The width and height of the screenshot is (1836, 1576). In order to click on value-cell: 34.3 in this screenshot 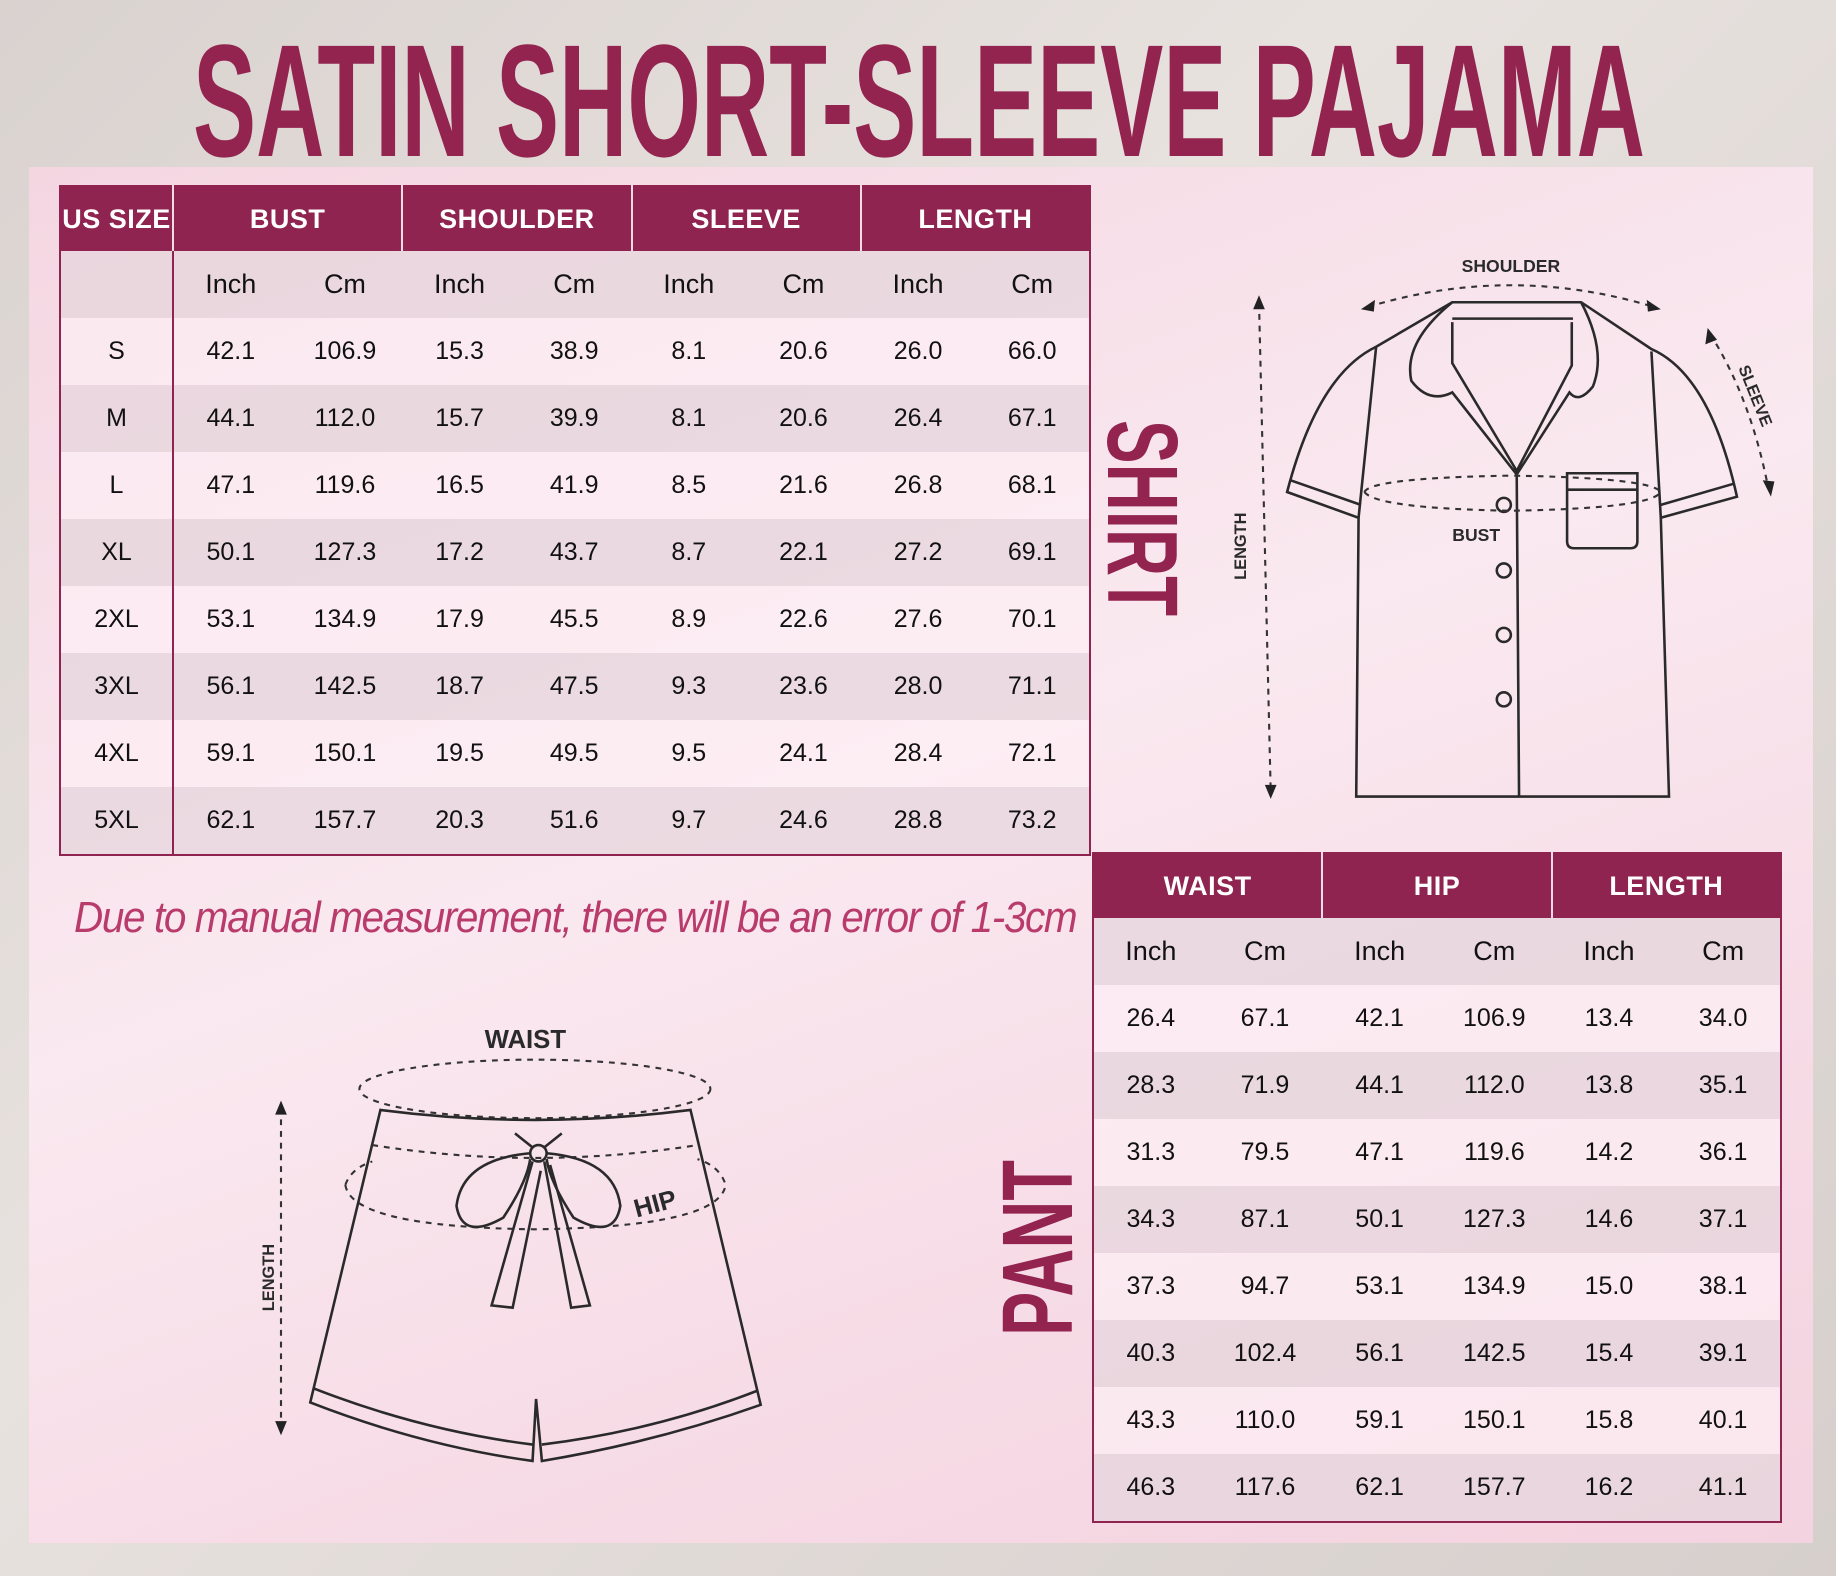, I will do `click(1150, 1219)`.